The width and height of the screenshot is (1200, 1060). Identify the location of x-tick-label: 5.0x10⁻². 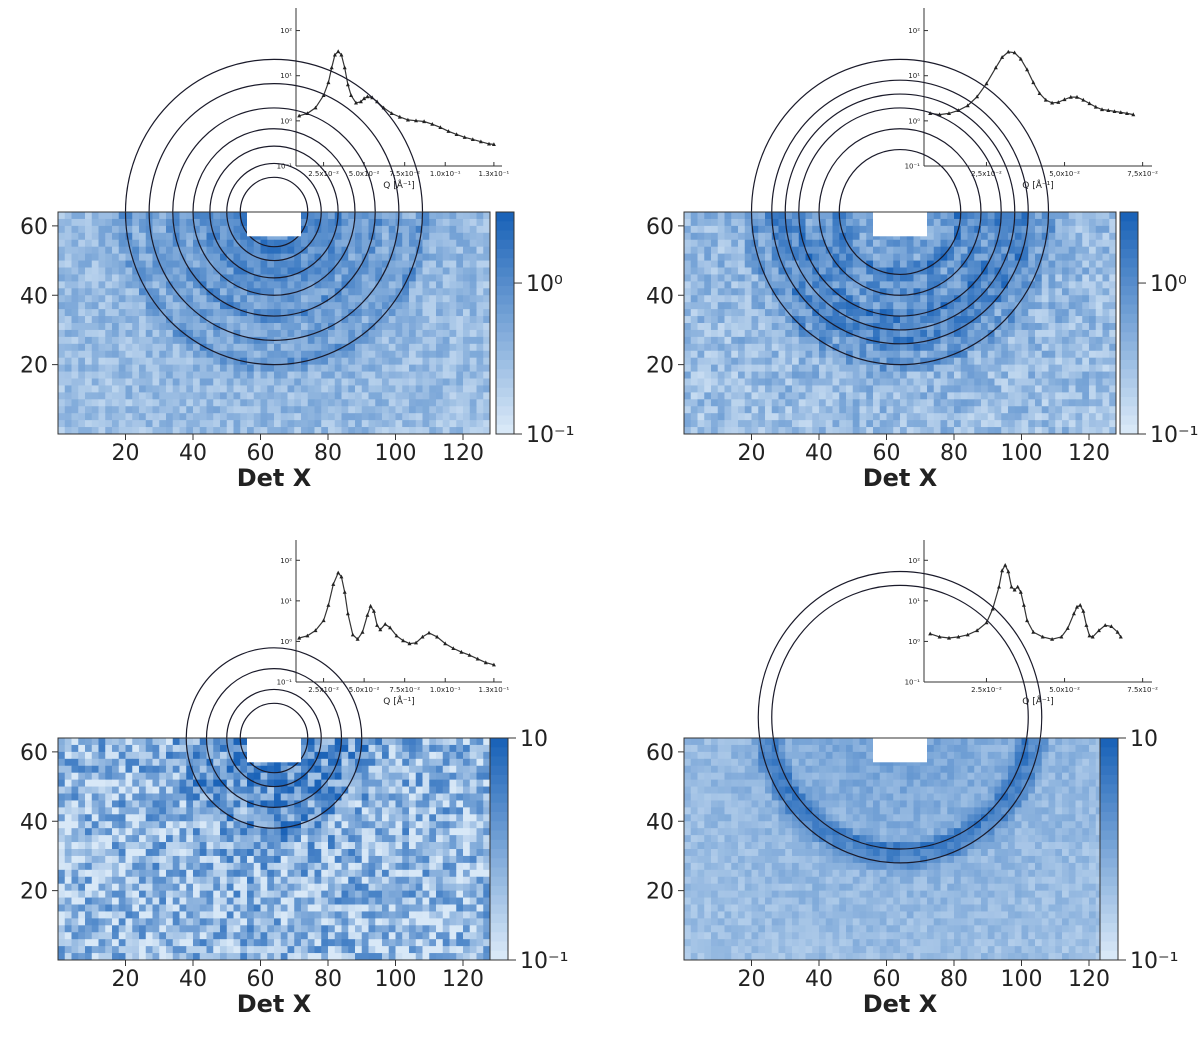
(1064, 690).